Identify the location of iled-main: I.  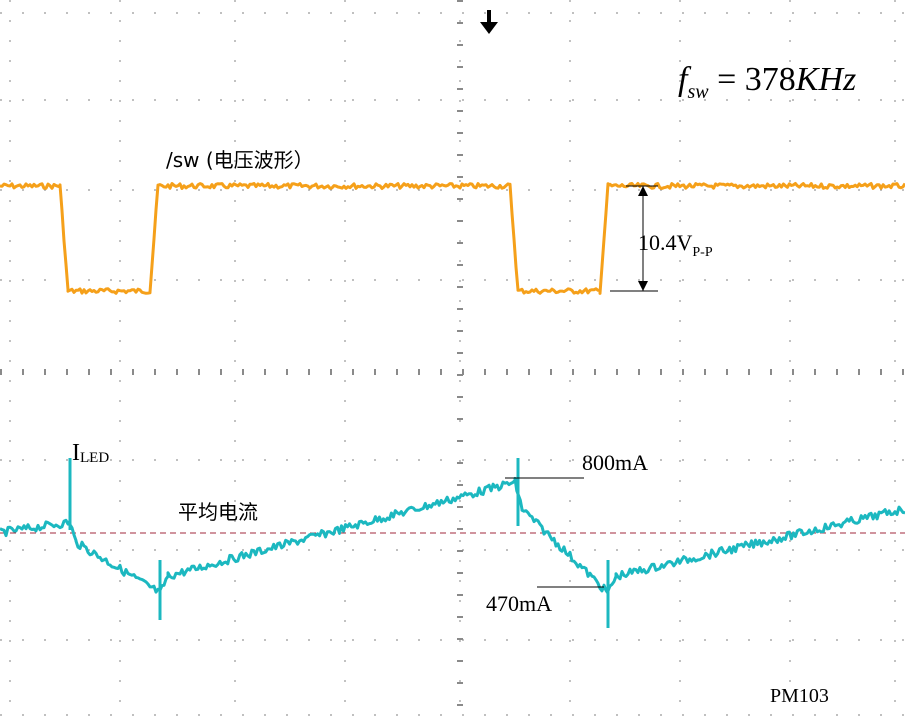
(76, 453).